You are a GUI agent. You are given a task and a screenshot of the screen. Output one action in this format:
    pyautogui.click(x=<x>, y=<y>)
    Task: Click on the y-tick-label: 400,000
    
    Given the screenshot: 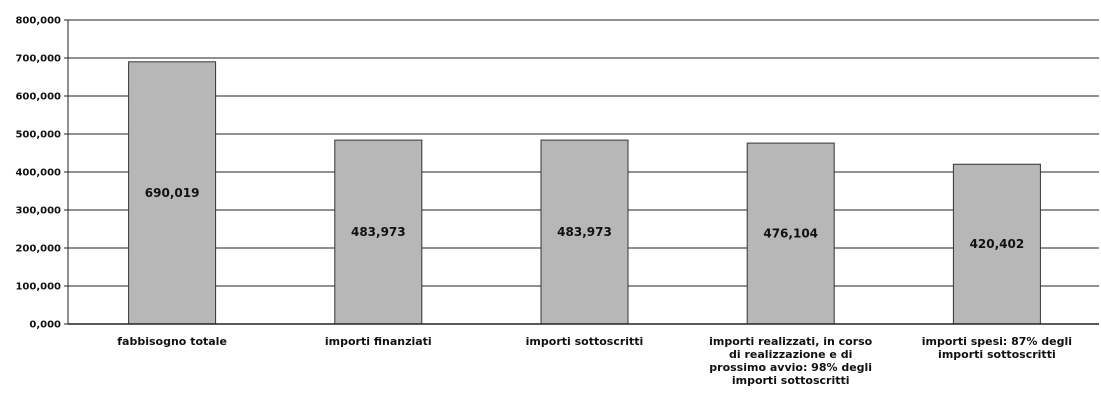 What is the action you would take?
    pyautogui.click(x=38, y=173)
    